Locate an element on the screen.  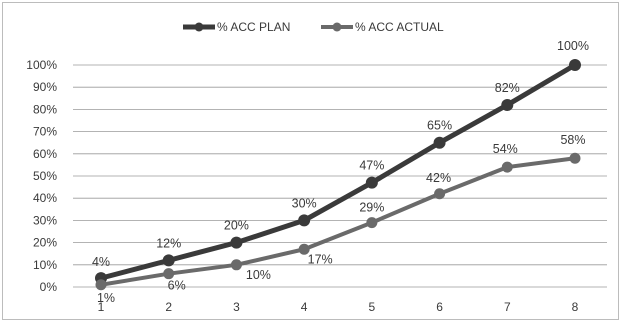
data-label: 6% is located at coordinates (177, 286).